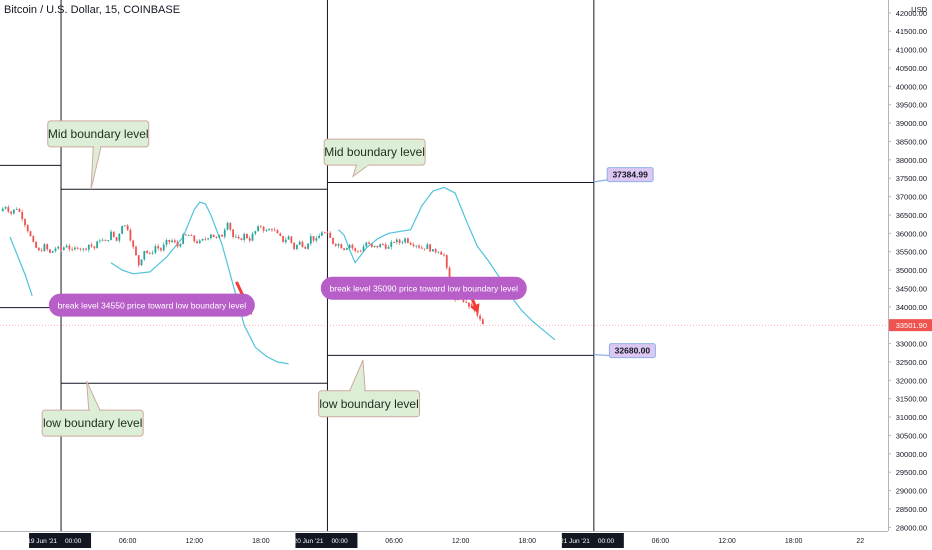 Image resolution: width=932 pixels, height=550 pixels. What do you see at coordinates (911, 50) in the screenshot?
I see `price-tick-label: 41000.00` at bounding box center [911, 50].